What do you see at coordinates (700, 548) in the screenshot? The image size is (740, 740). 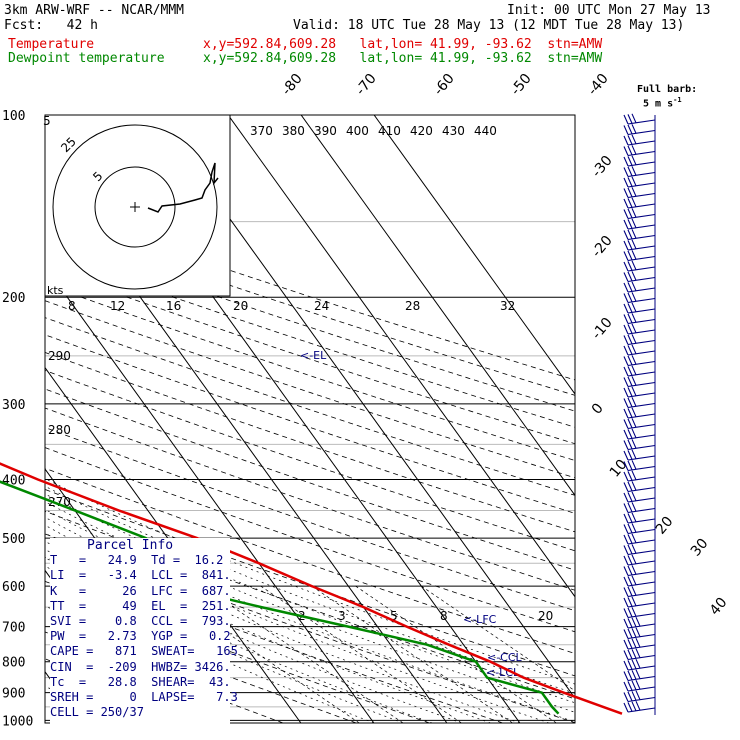 I see `isotherm-label: 30` at bounding box center [700, 548].